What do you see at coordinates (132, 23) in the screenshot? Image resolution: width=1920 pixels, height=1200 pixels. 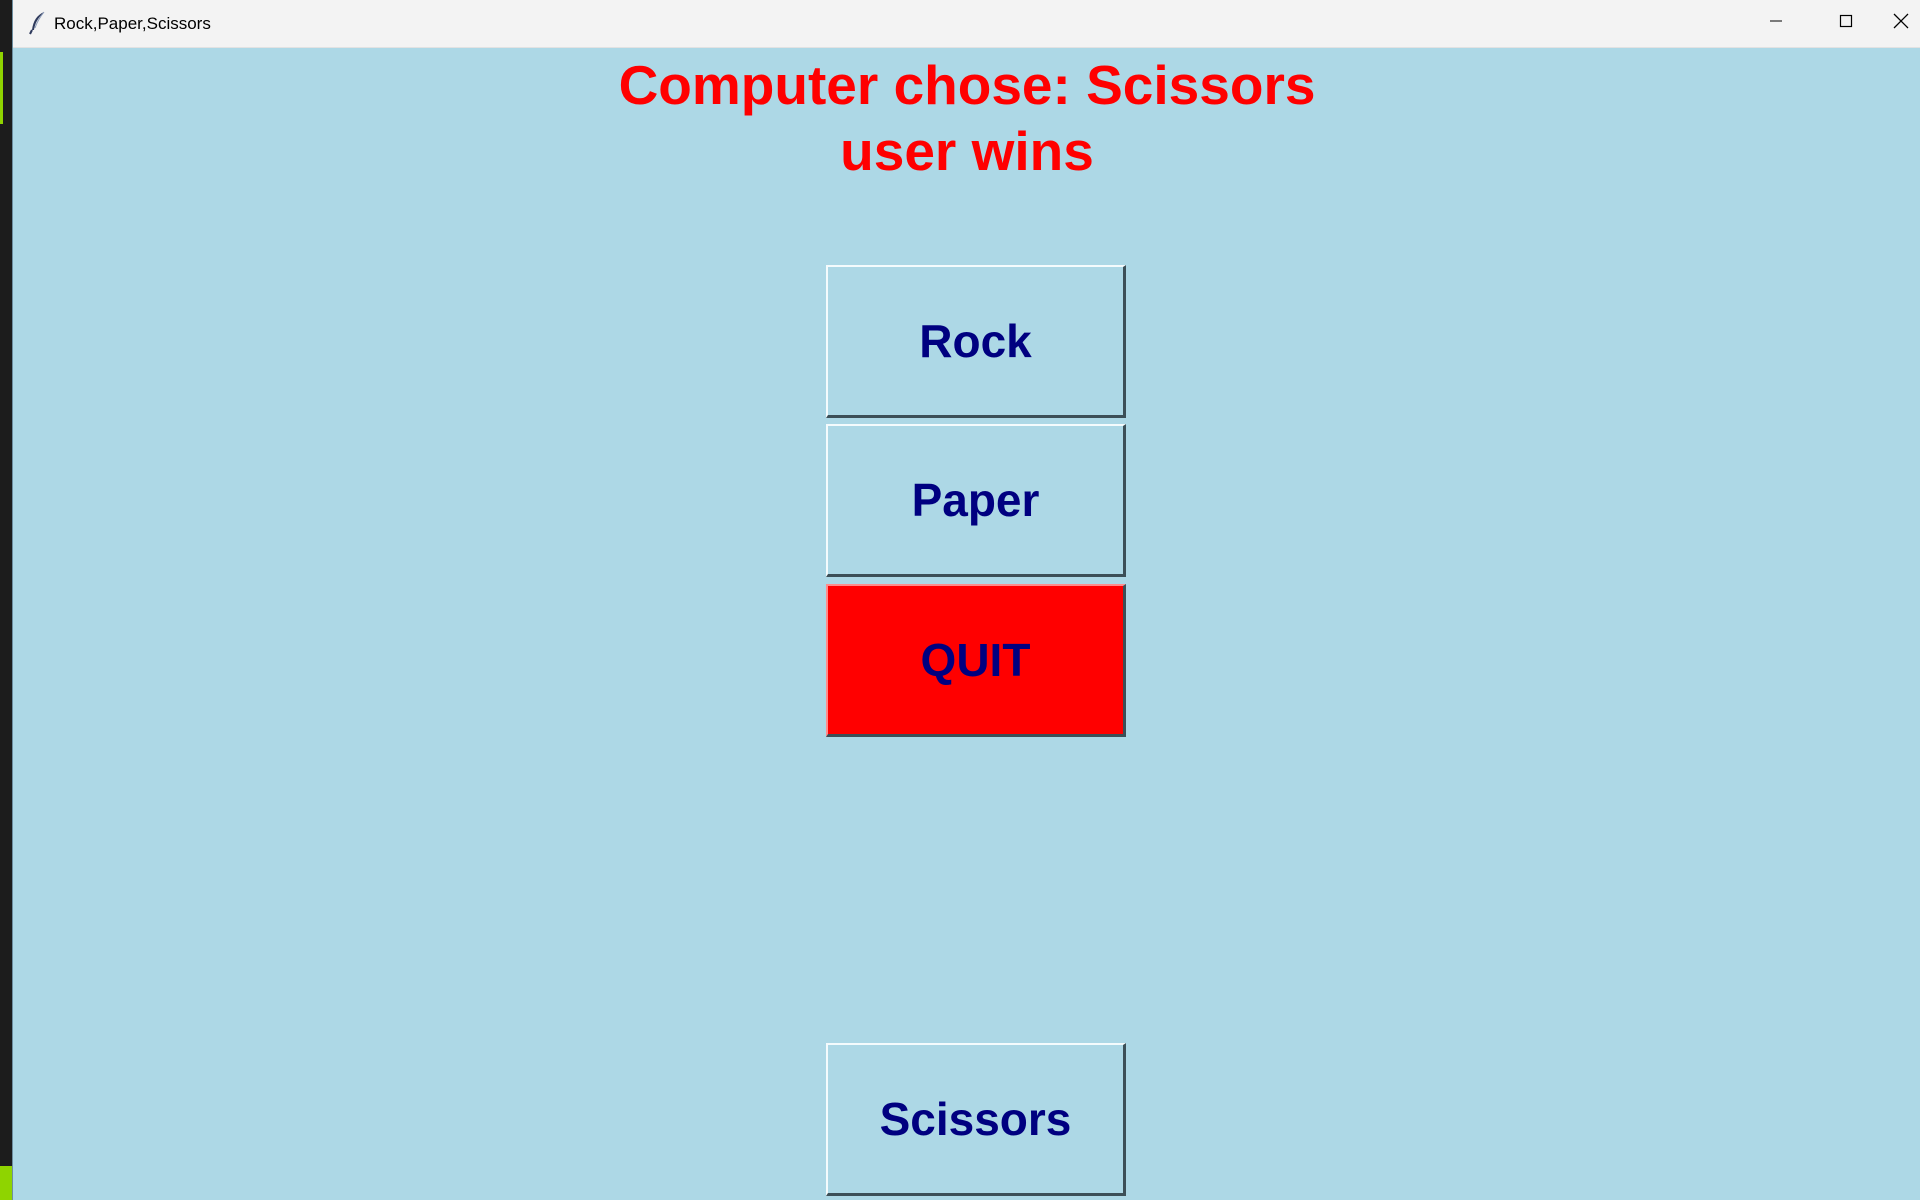 I see `window-title: Rock,Paper,Scissors` at bounding box center [132, 23].